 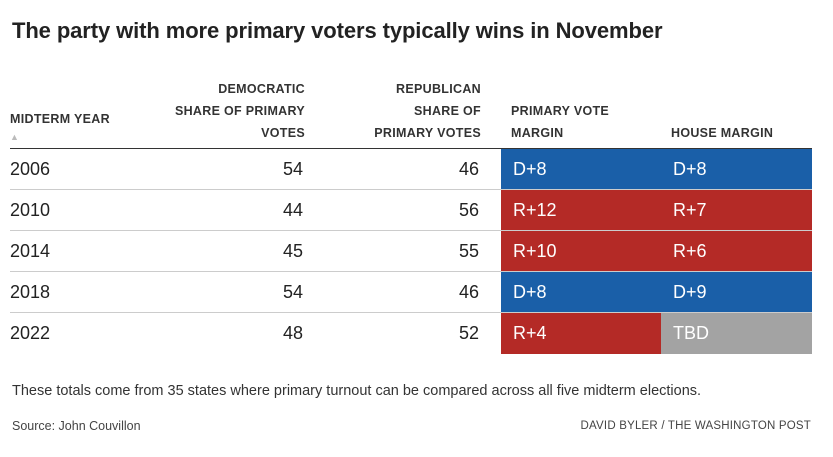 What do you see at coordinates (438, 89) in the screenshot?
I see `header-rep-line1: REPUBLICAN` at bounding box center [438, 89].